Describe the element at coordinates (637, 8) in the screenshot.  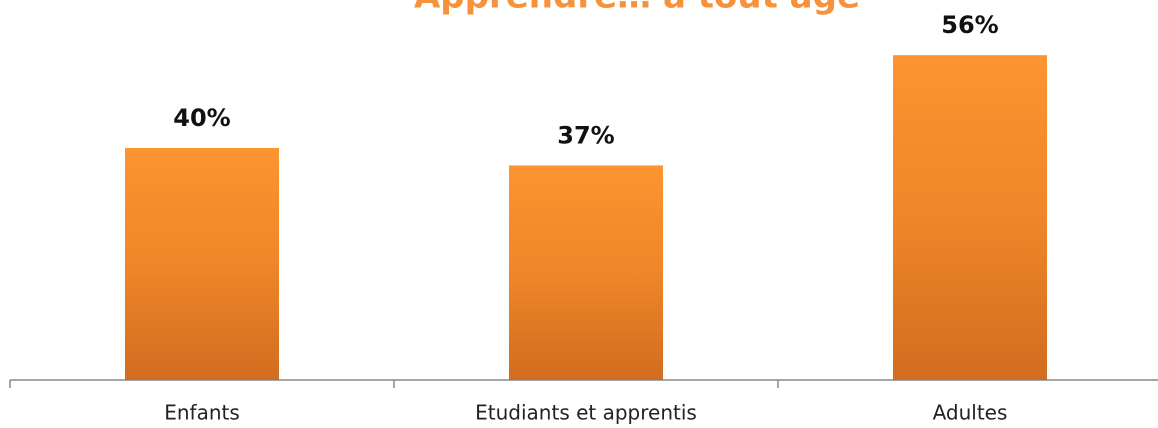
I see `chart-title: Apprendre… à tout âge` at that location.